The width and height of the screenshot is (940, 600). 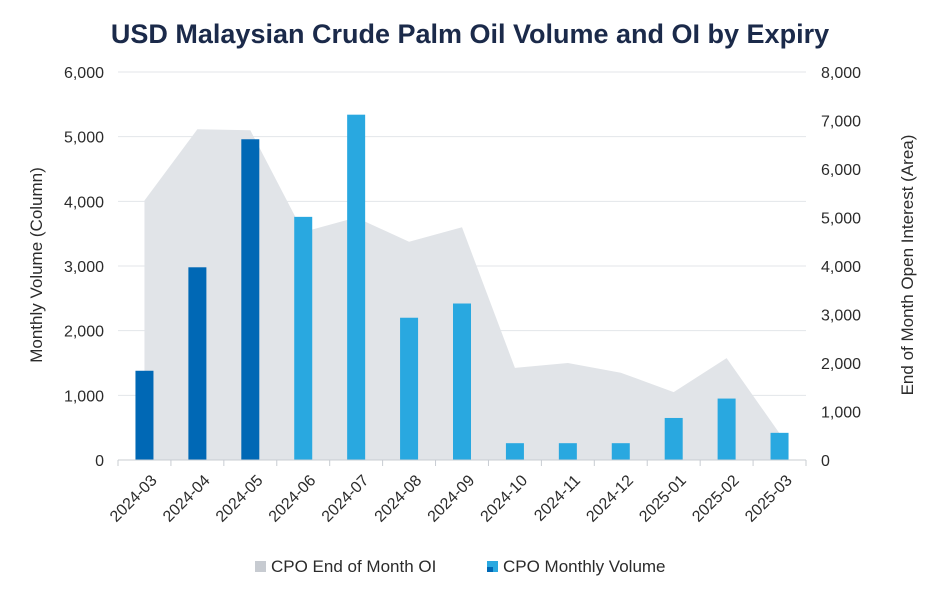 What do you see at coordinates (663, 499) in the screenshot?
I see `x-tick-label: 2025-01` at bounding box center [663, 499].